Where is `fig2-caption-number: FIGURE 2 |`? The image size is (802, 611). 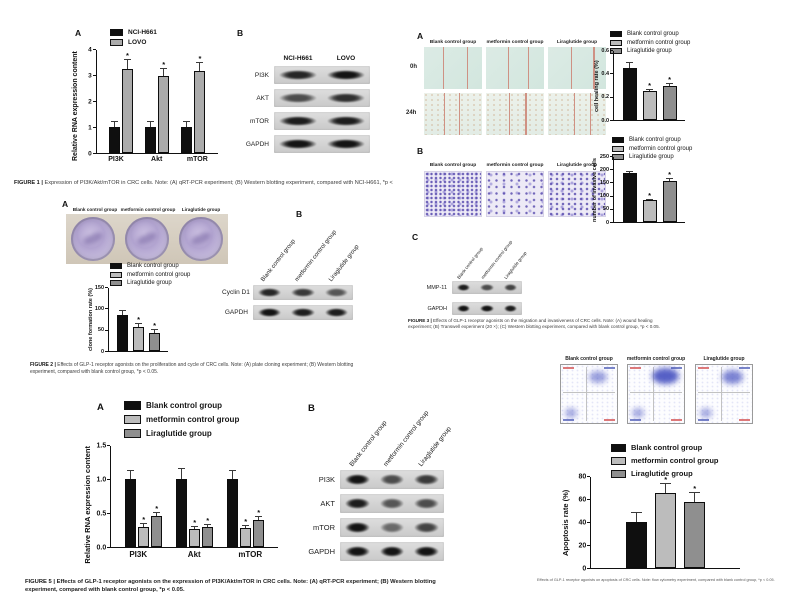
fig2-caption-number: FIGURE 2 | is located at coordinates (43, 365).